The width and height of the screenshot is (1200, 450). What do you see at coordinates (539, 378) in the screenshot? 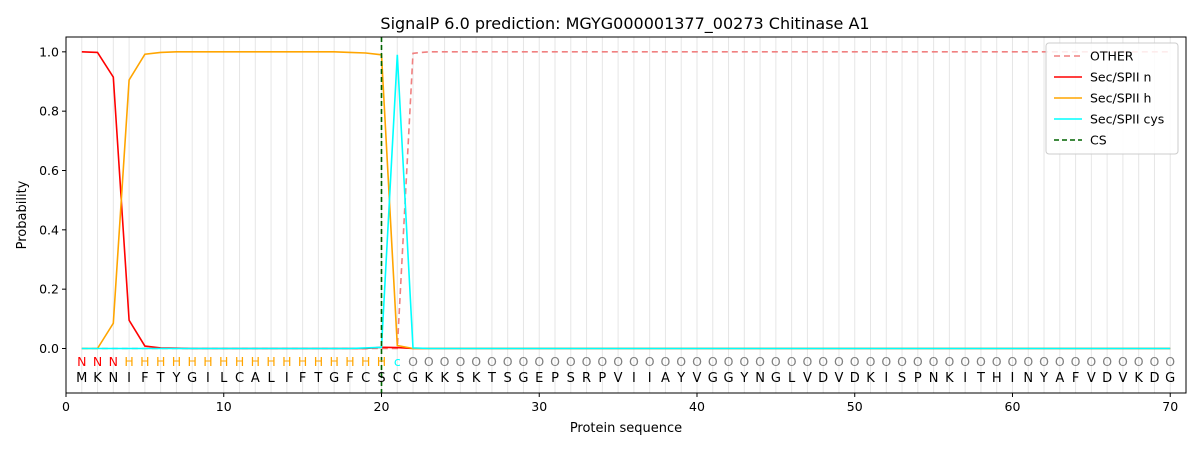
I see `residue-letter: E` at bounding box center [539, 378].